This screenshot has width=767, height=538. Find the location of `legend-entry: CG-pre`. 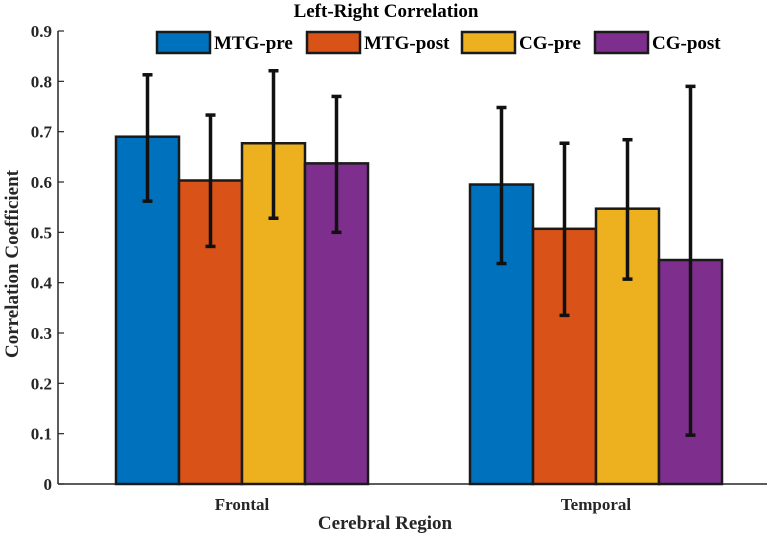

legend-entry: CG-pre is located at coordinates (520, 42).